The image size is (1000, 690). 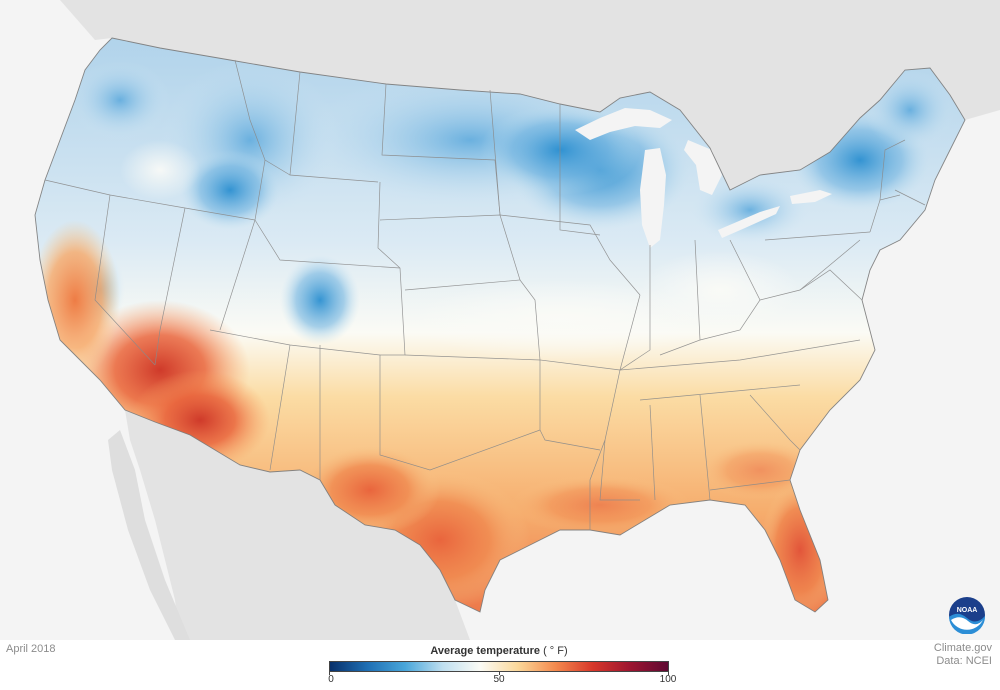 What do you see at coordinates (331, 679) in the screenshot?
I see `legend-tick-min: 0` at bounding box center [331, 679].